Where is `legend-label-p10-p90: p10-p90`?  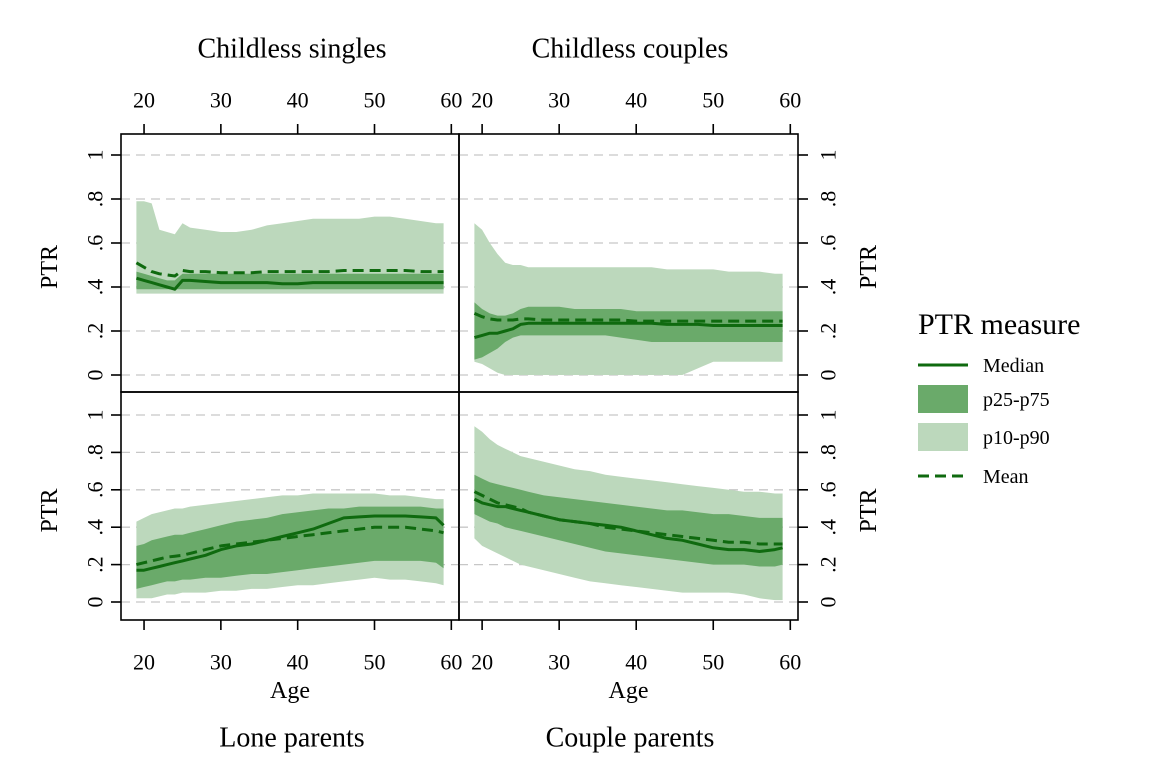
legend-label-p10-p90: p10-p90 is located at coordinates (1016, 438).